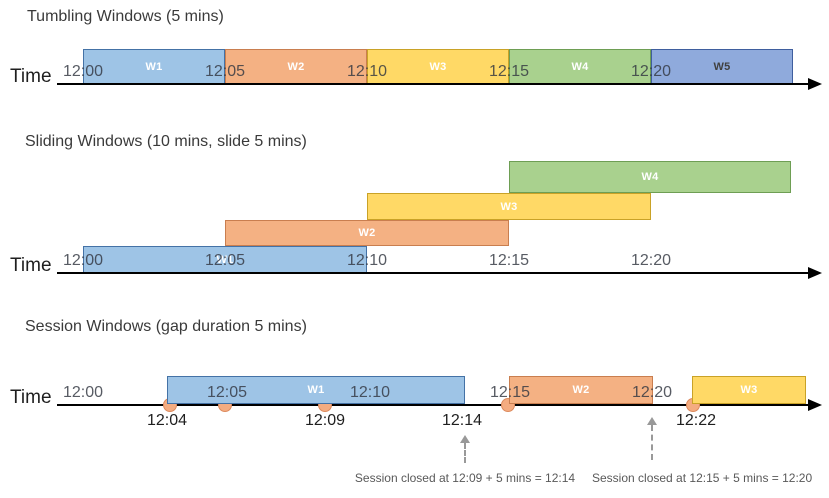 Image resolution: width=829 pixels, height=498 pixels. Describe the element at coordinates (316, 390) in the screenshot. I see `session-window-box-w1: W1` at that location.